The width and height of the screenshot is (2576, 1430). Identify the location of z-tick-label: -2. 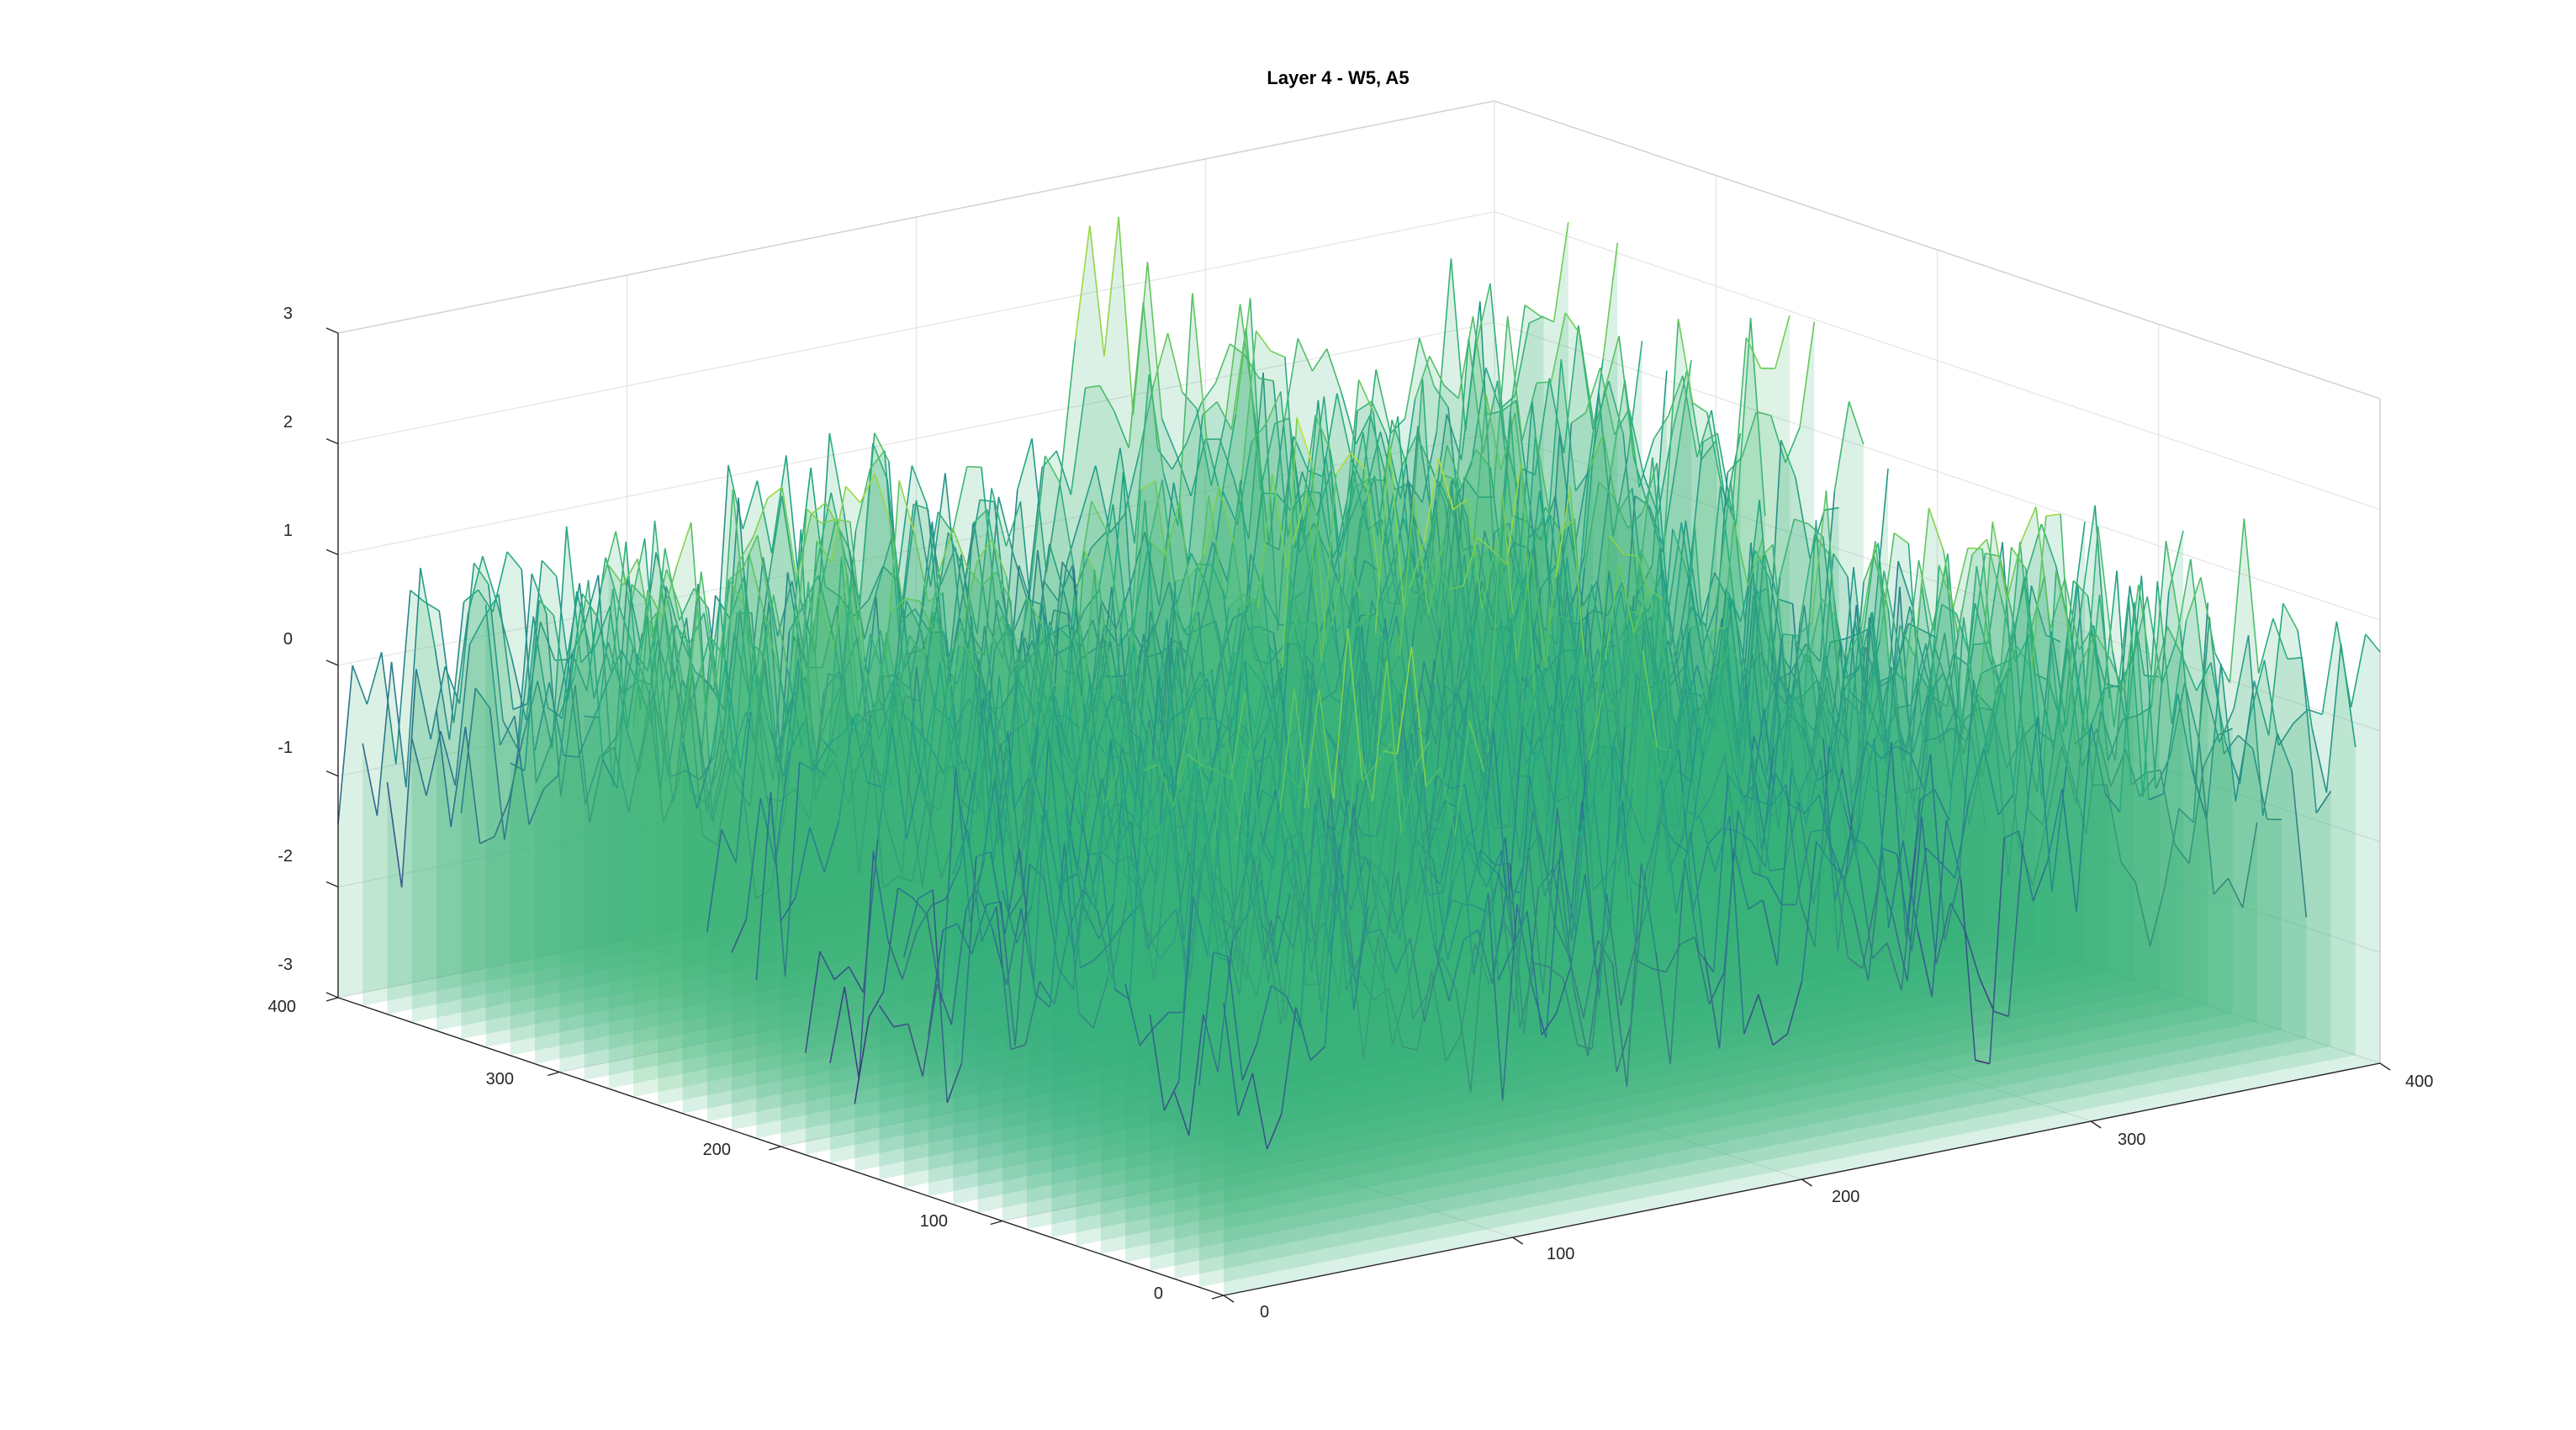
(285, 856).